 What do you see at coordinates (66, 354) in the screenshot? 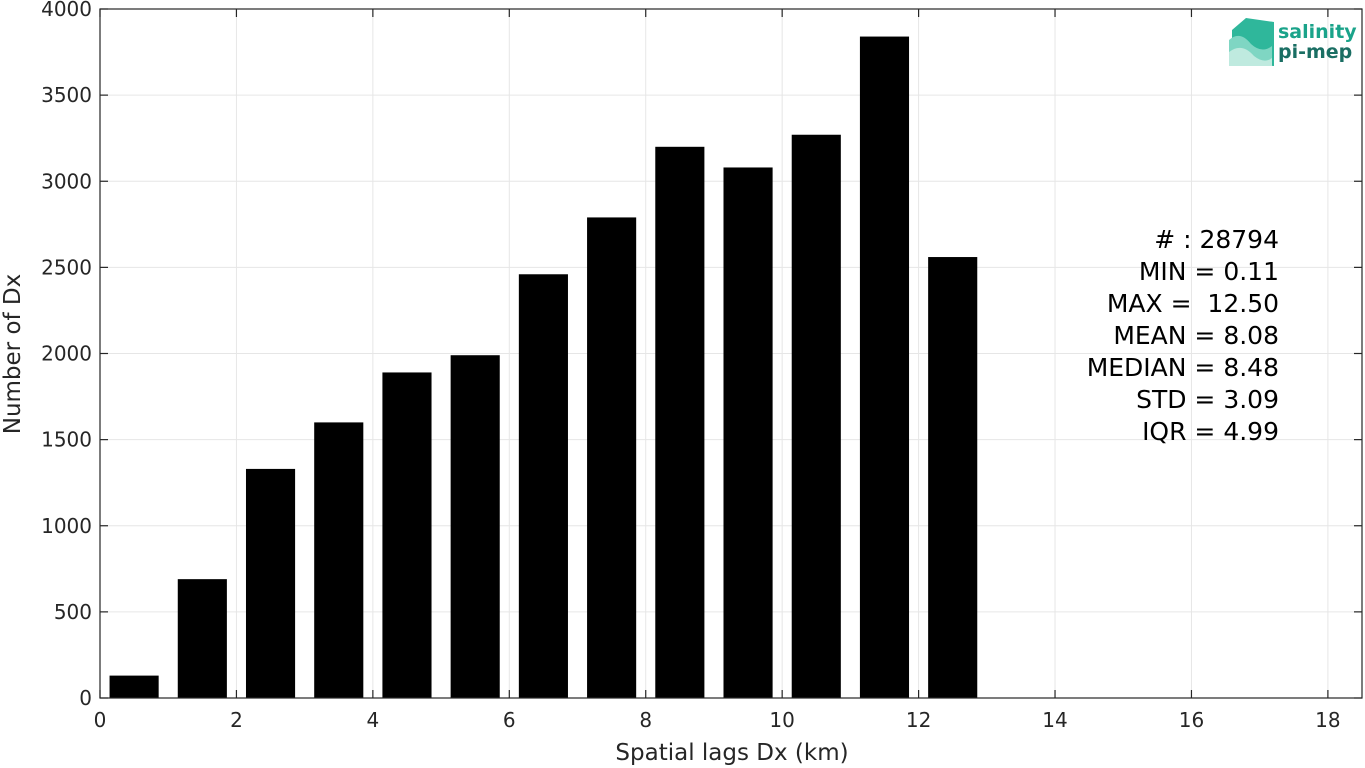
I see `y-tick-label: 2000` at bounding box center [66, 354].